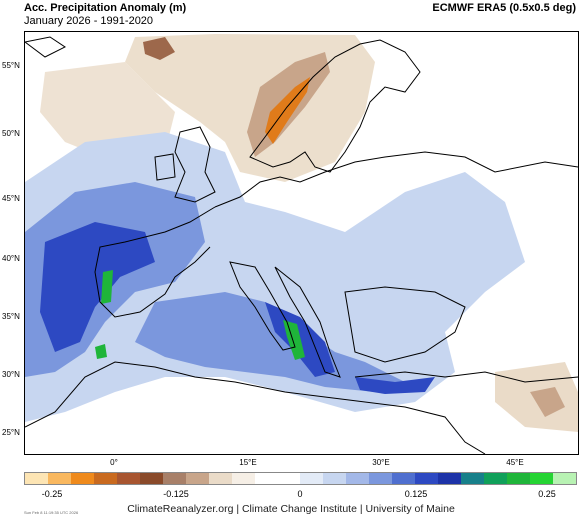  I want to click on coastline-balkans-greece, so click(307, 322).